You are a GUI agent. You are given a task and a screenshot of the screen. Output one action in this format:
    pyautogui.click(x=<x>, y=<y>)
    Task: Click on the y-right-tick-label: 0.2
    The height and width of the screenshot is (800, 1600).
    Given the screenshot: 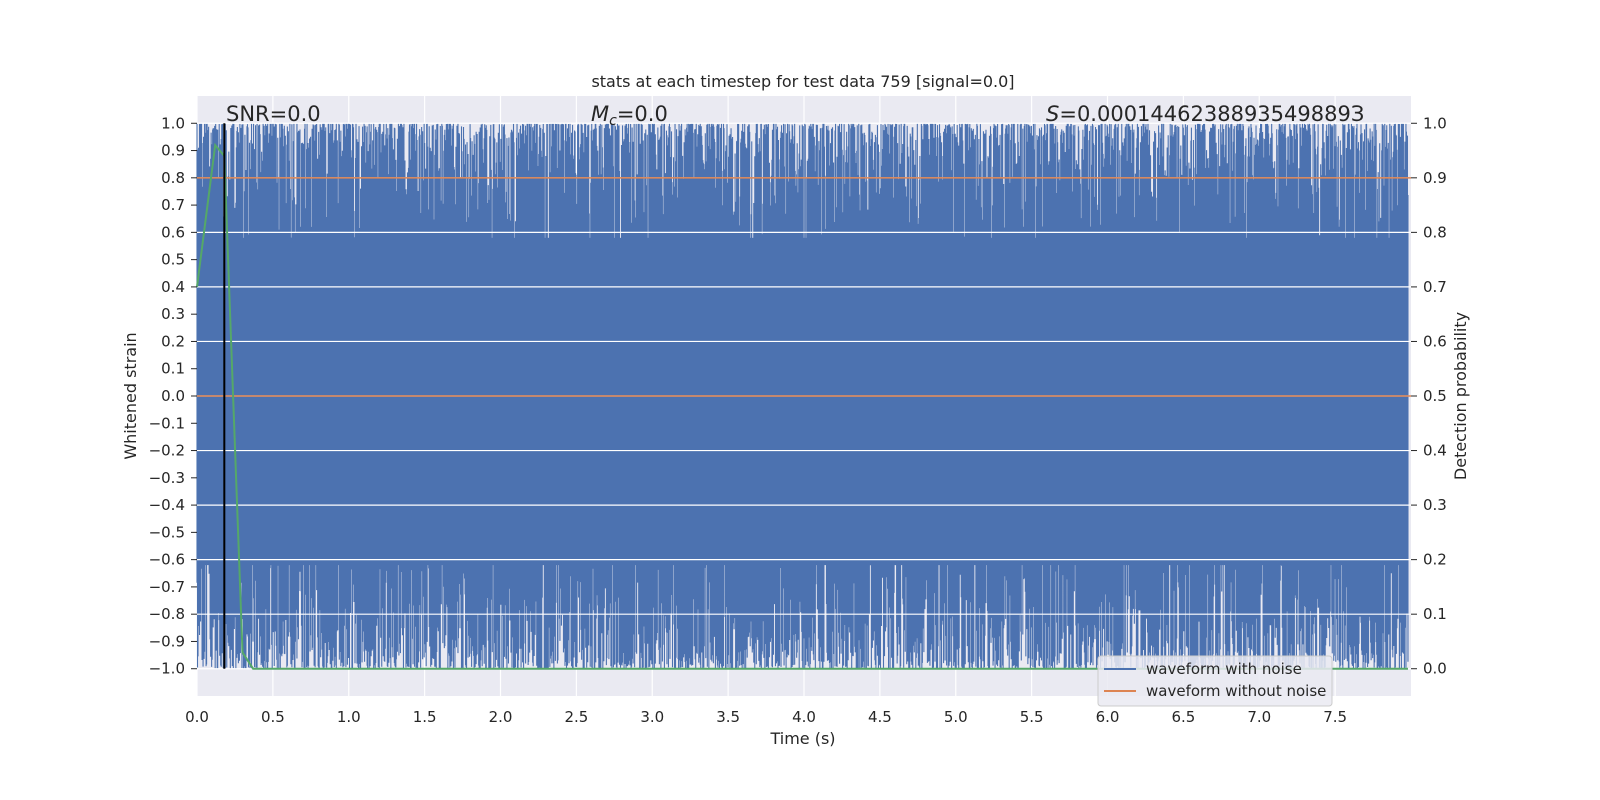 What is the action you would take?
    pyautogui.click(x=1435, y=560)
    